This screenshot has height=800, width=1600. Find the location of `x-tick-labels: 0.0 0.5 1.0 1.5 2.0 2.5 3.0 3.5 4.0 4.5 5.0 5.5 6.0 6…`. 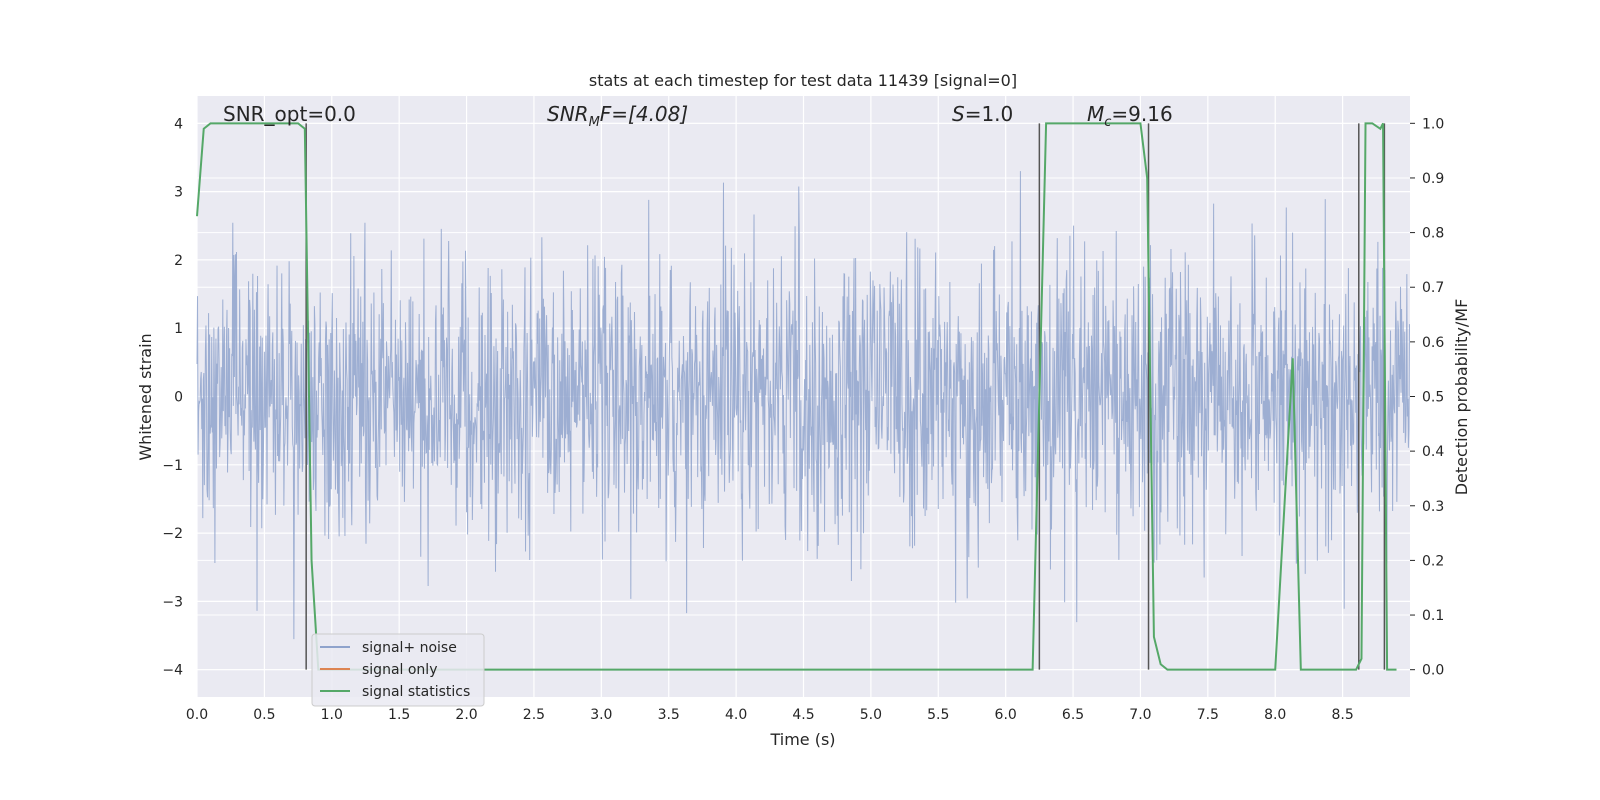

x-tick-labels: 0.0 0.5 1.0 1.5 2.0 2.5 3.0 3.5 4.0 4.5 5.0 5.5 6.0 6… is located at coordinates (770, 715).